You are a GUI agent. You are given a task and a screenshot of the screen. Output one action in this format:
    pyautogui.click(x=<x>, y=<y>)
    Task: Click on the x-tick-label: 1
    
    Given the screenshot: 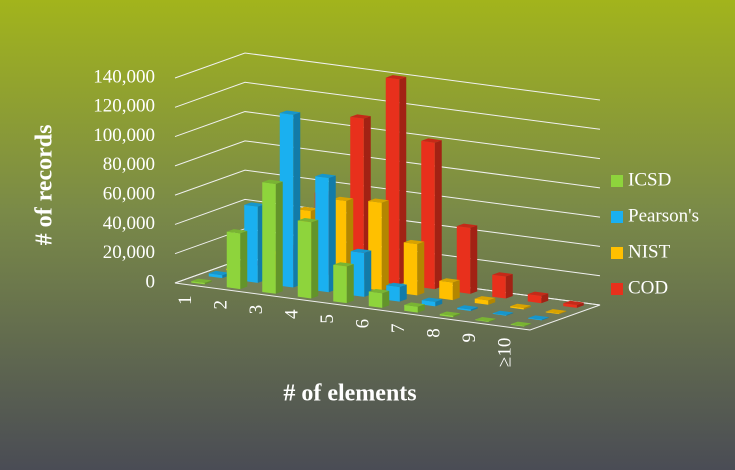 What is the action you would take?
    pyautogui.click(x=185, y=300)
    